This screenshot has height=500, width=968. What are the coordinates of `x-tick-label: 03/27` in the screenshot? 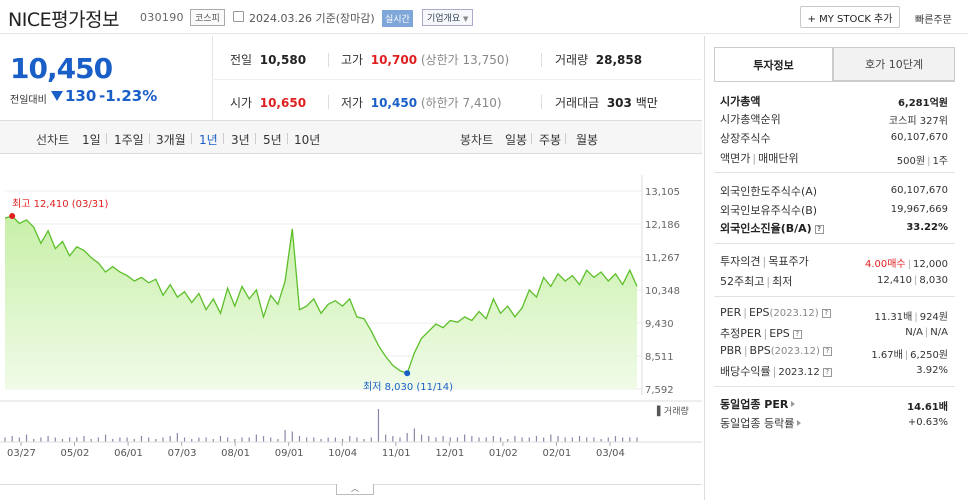 It's located at (21, 453).